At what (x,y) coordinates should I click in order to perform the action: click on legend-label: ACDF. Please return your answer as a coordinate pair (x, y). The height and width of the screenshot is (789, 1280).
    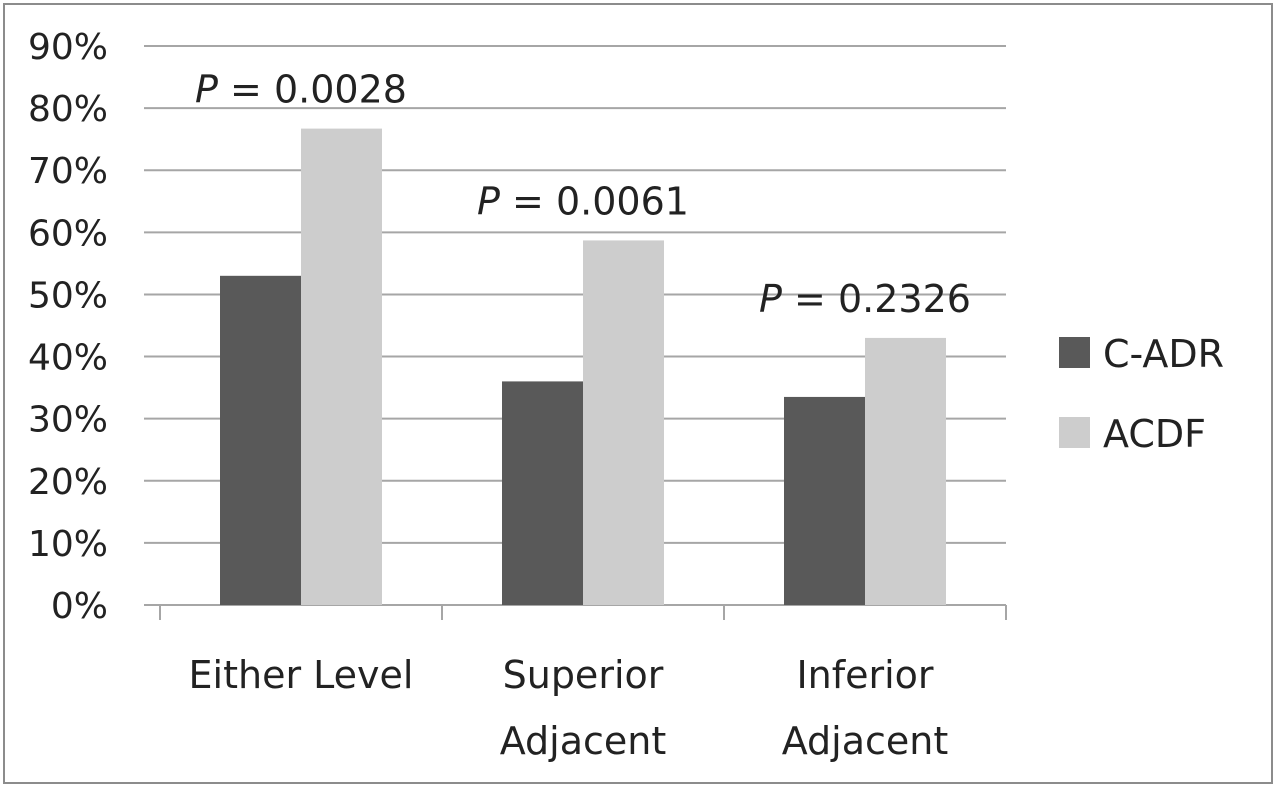
    Looking at the image, I should click on (1154, 434).